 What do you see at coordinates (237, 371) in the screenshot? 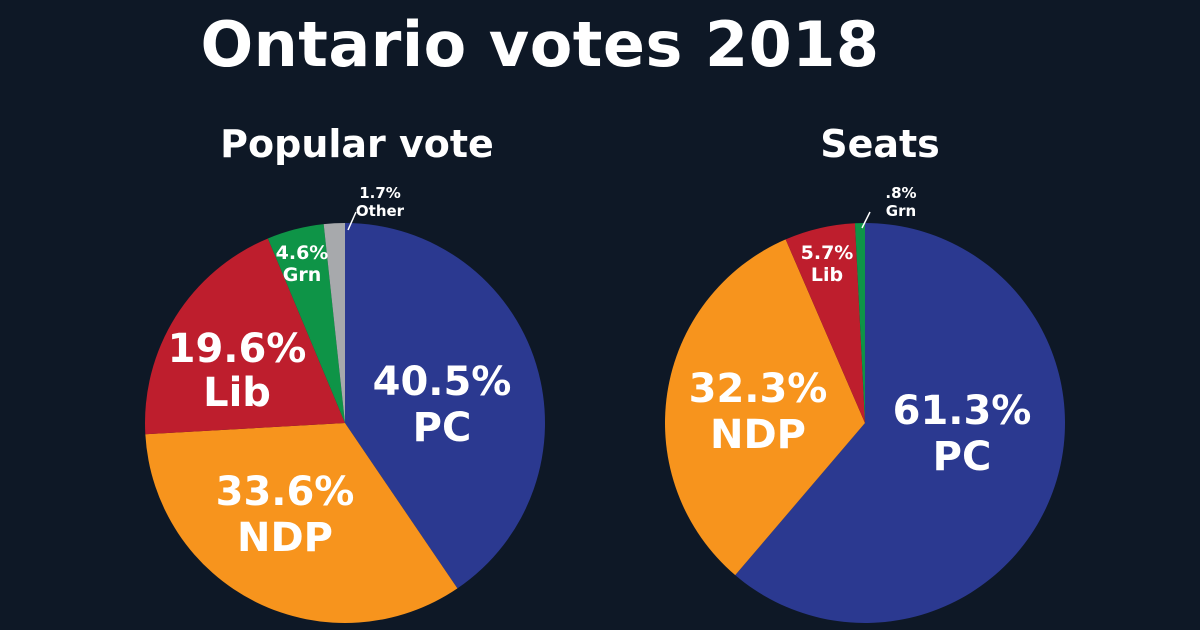
I see `popular-label-lib: 19.6% Lib` at bounding box center [237, 371].